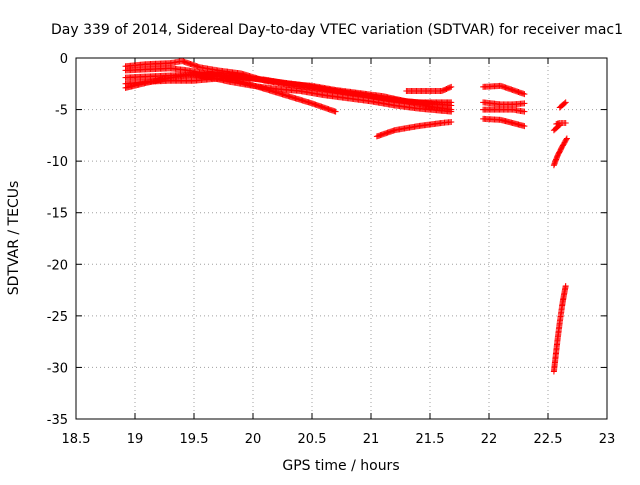  Describe the element at coordinates (57, 214) in the screenshot. I see `y-tick-label: -15` at that location.